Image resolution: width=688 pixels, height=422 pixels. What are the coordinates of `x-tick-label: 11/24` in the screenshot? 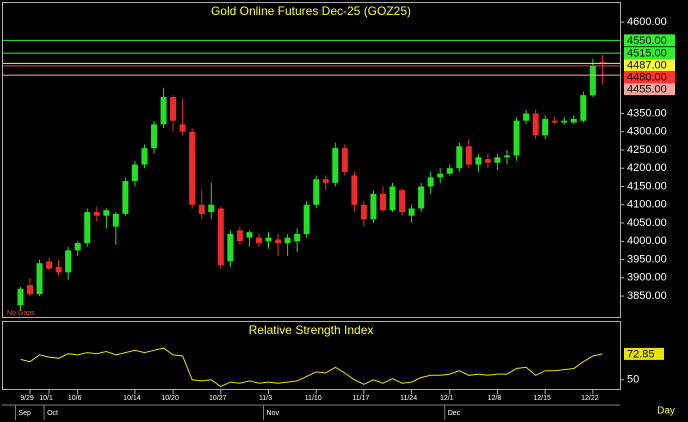 It's located at (408, 398).